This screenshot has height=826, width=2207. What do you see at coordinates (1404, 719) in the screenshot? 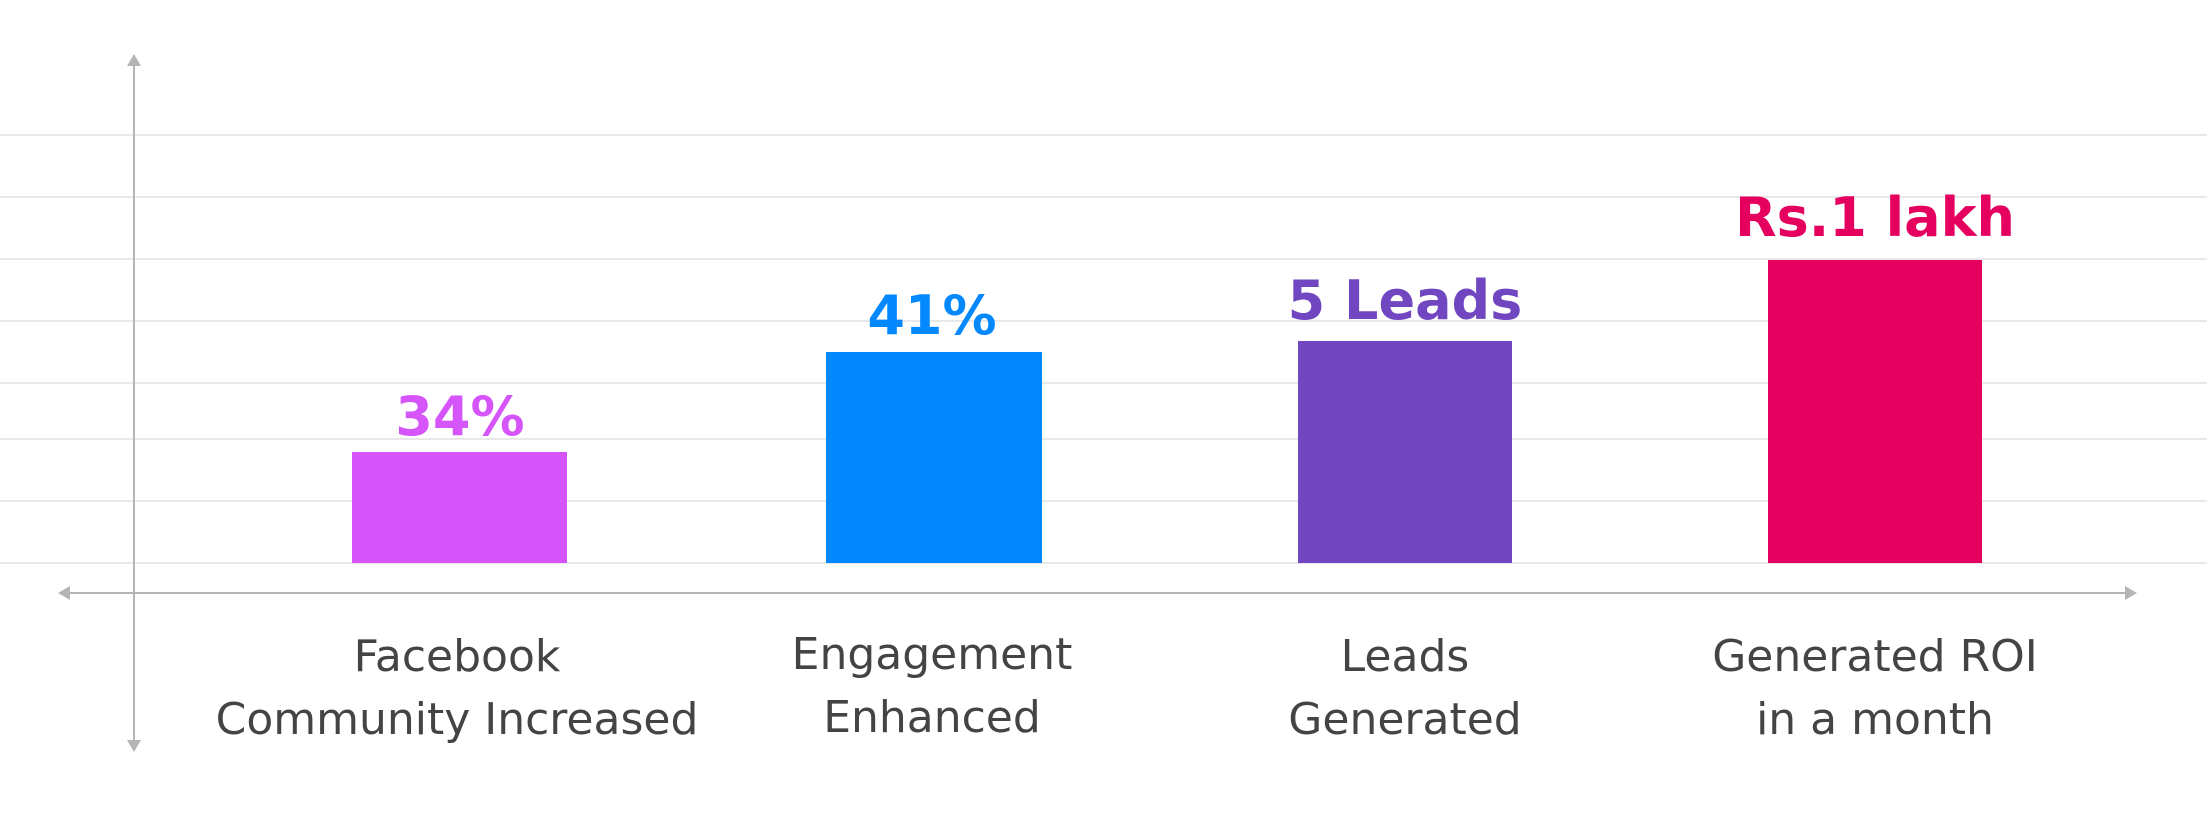
I see `category-label: Generated` at bounding box center [1404, 719].